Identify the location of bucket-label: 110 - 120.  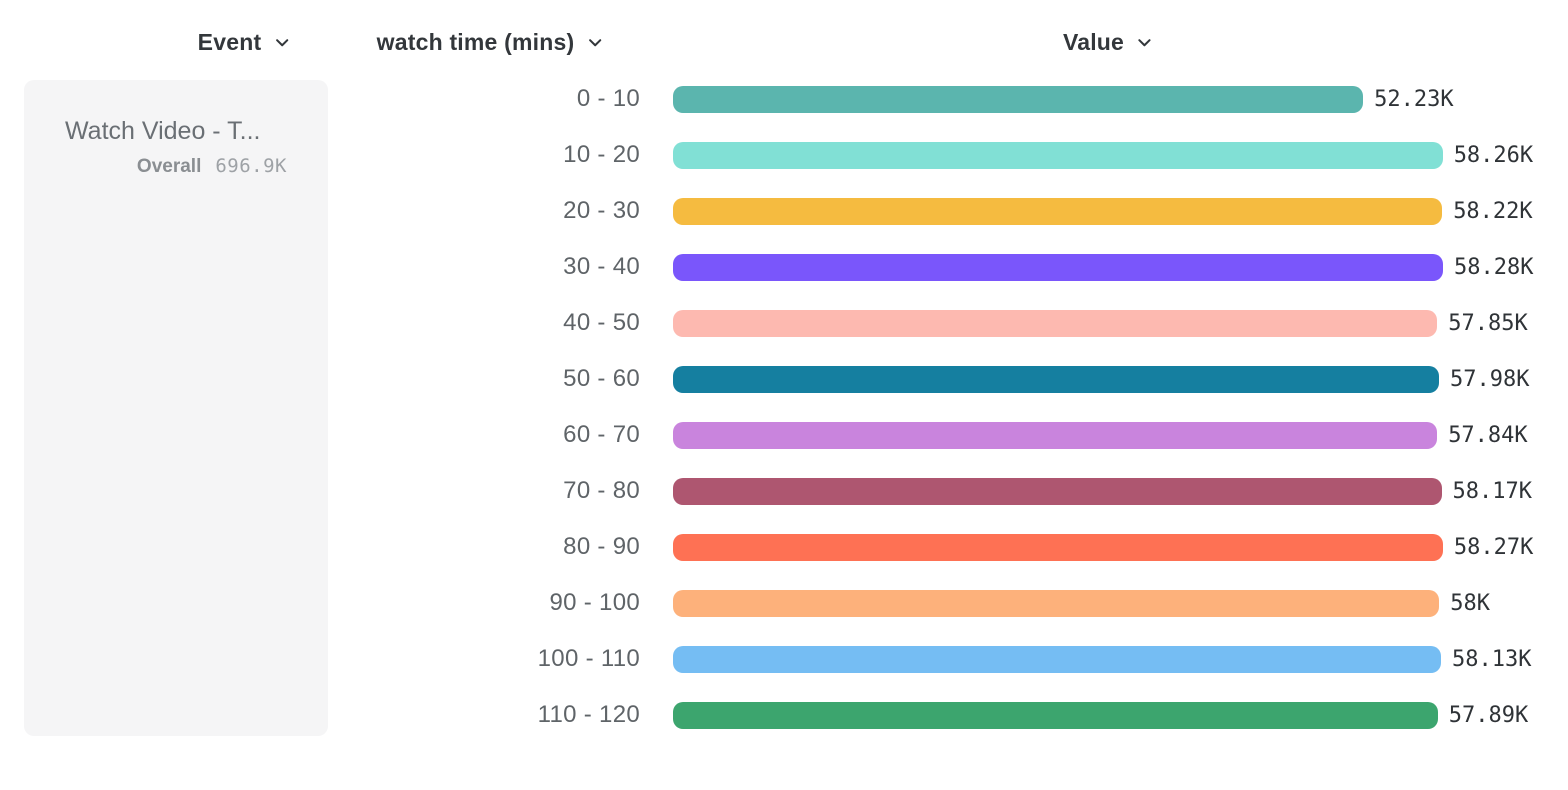
(588, 714).